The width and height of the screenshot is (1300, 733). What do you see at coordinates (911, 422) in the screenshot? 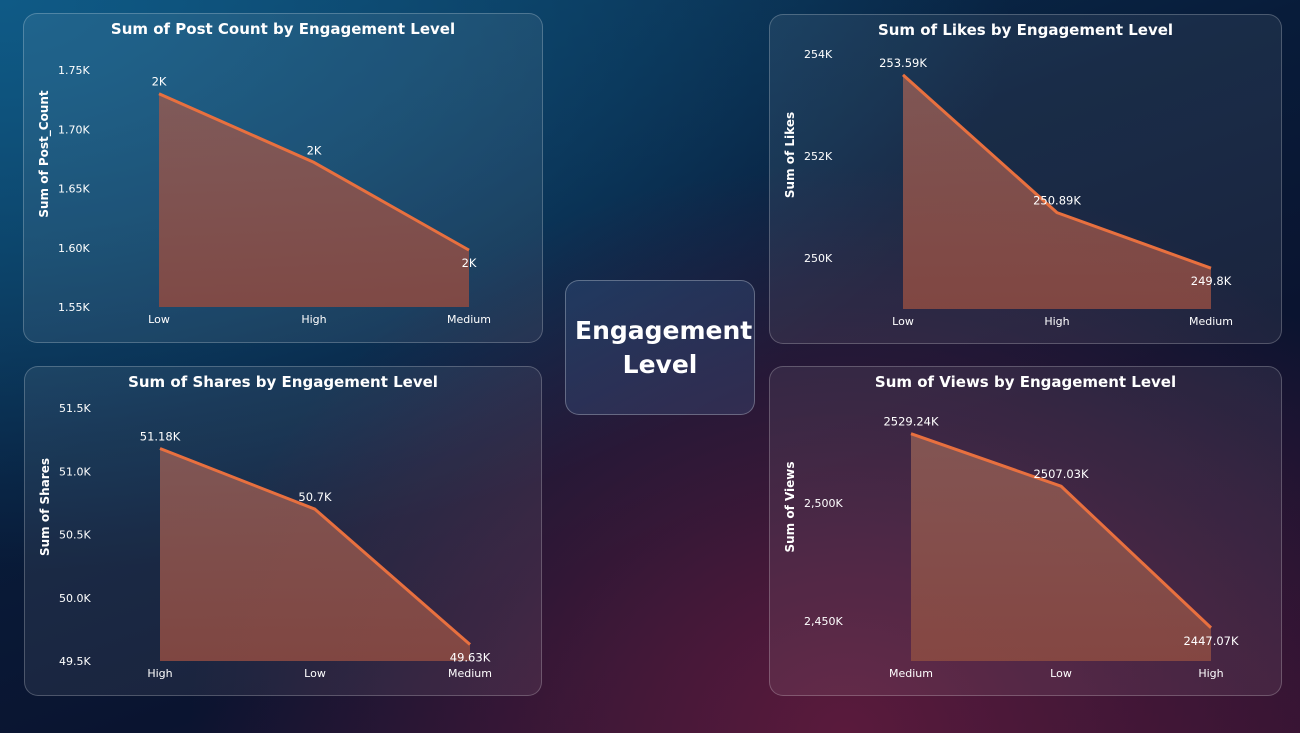
I see `data-label: 2529.24K` at bounding box center [911, 422].